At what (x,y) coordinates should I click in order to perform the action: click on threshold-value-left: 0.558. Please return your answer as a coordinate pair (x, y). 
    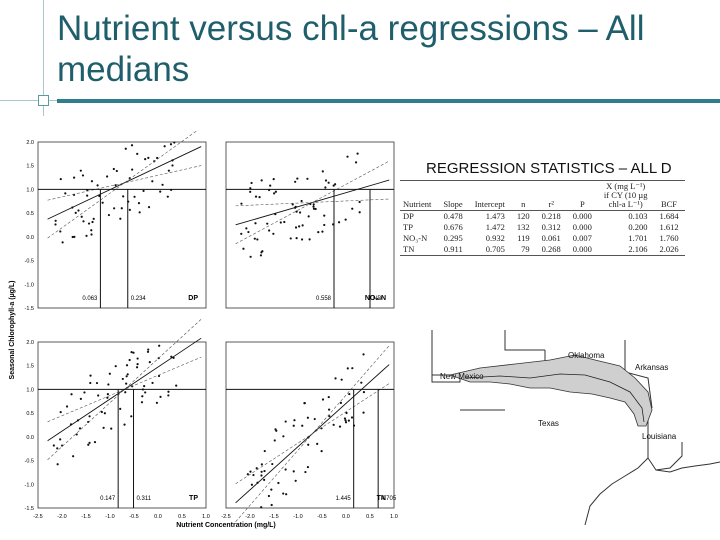
    Looking at the image, I should click on (324, 299).